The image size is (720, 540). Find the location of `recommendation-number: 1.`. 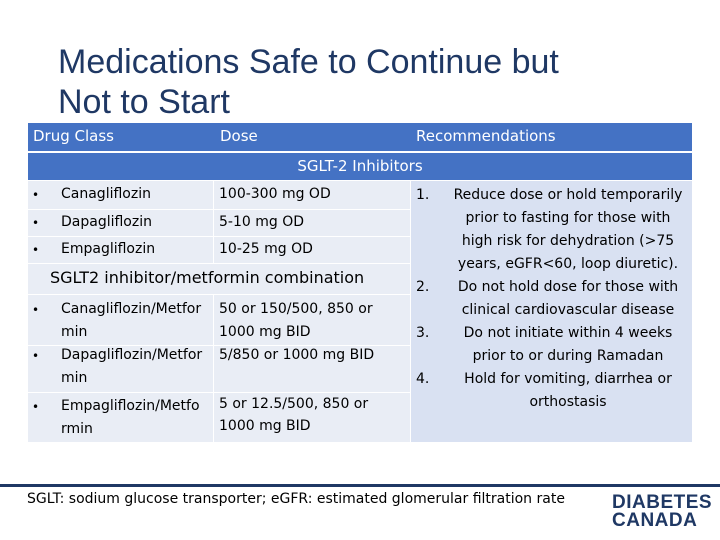

recommendation-number: 1. is located at coordinates (423, 195).